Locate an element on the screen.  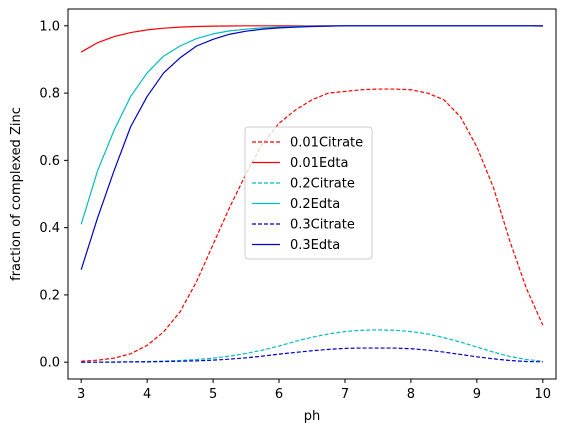
x-tick-label: 7 is located at coordinates (345, 394).